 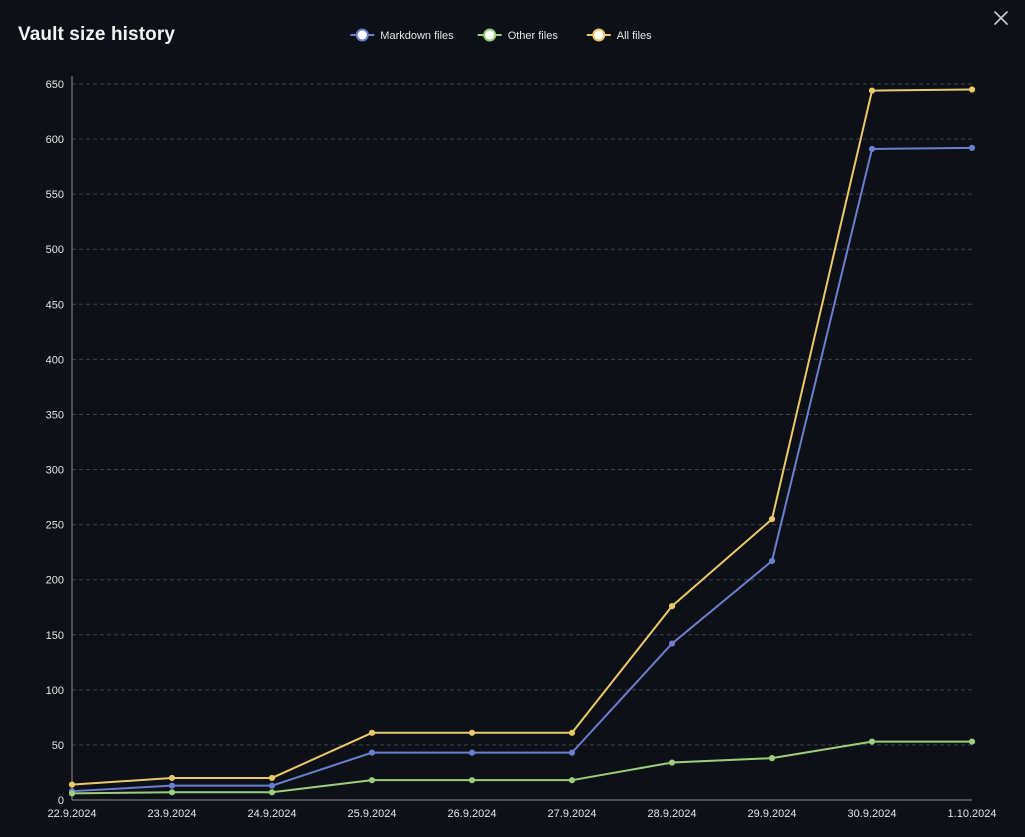 What do you see at coordinates (55, 250) in the screenshot?
I see `y-tick-label: 500` at bounding box center [55, 250].